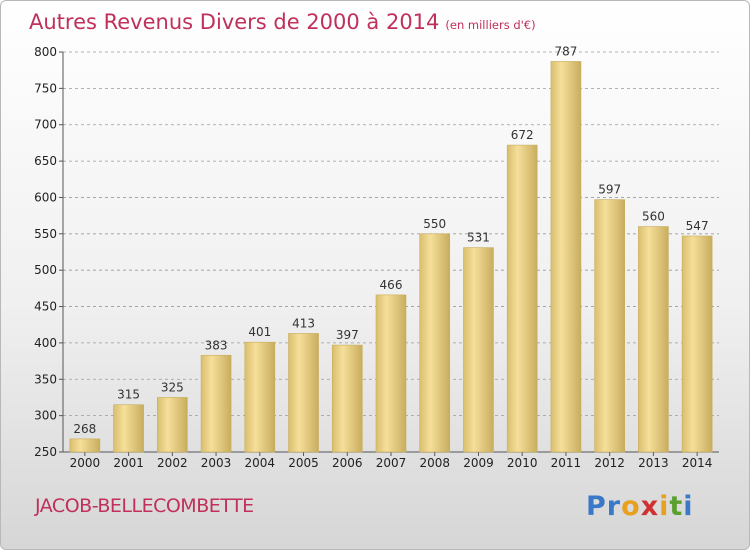 The width and height of the screenshot is (750, 550). Describe the element at coordinates (697, 226) in the screenshot. I see `data-label: 547` at that location.